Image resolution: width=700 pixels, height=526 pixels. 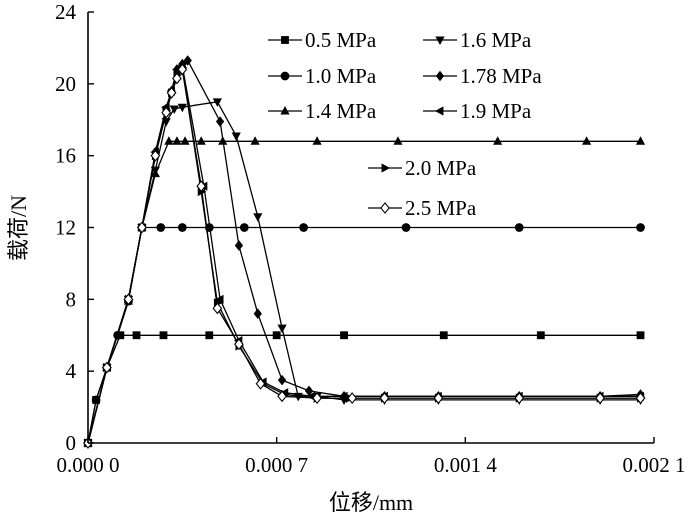 I want to click on y-tick-label: 0, so click(x=71, y=443).